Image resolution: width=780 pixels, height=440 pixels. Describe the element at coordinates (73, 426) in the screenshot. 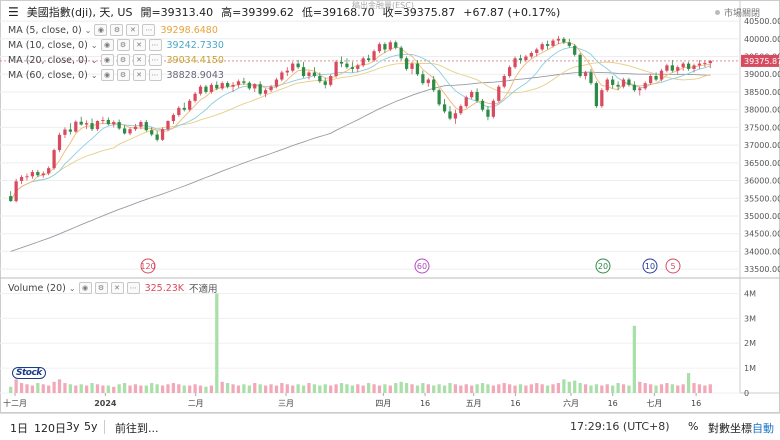

I see `range-3y-button: 3y` at that location.